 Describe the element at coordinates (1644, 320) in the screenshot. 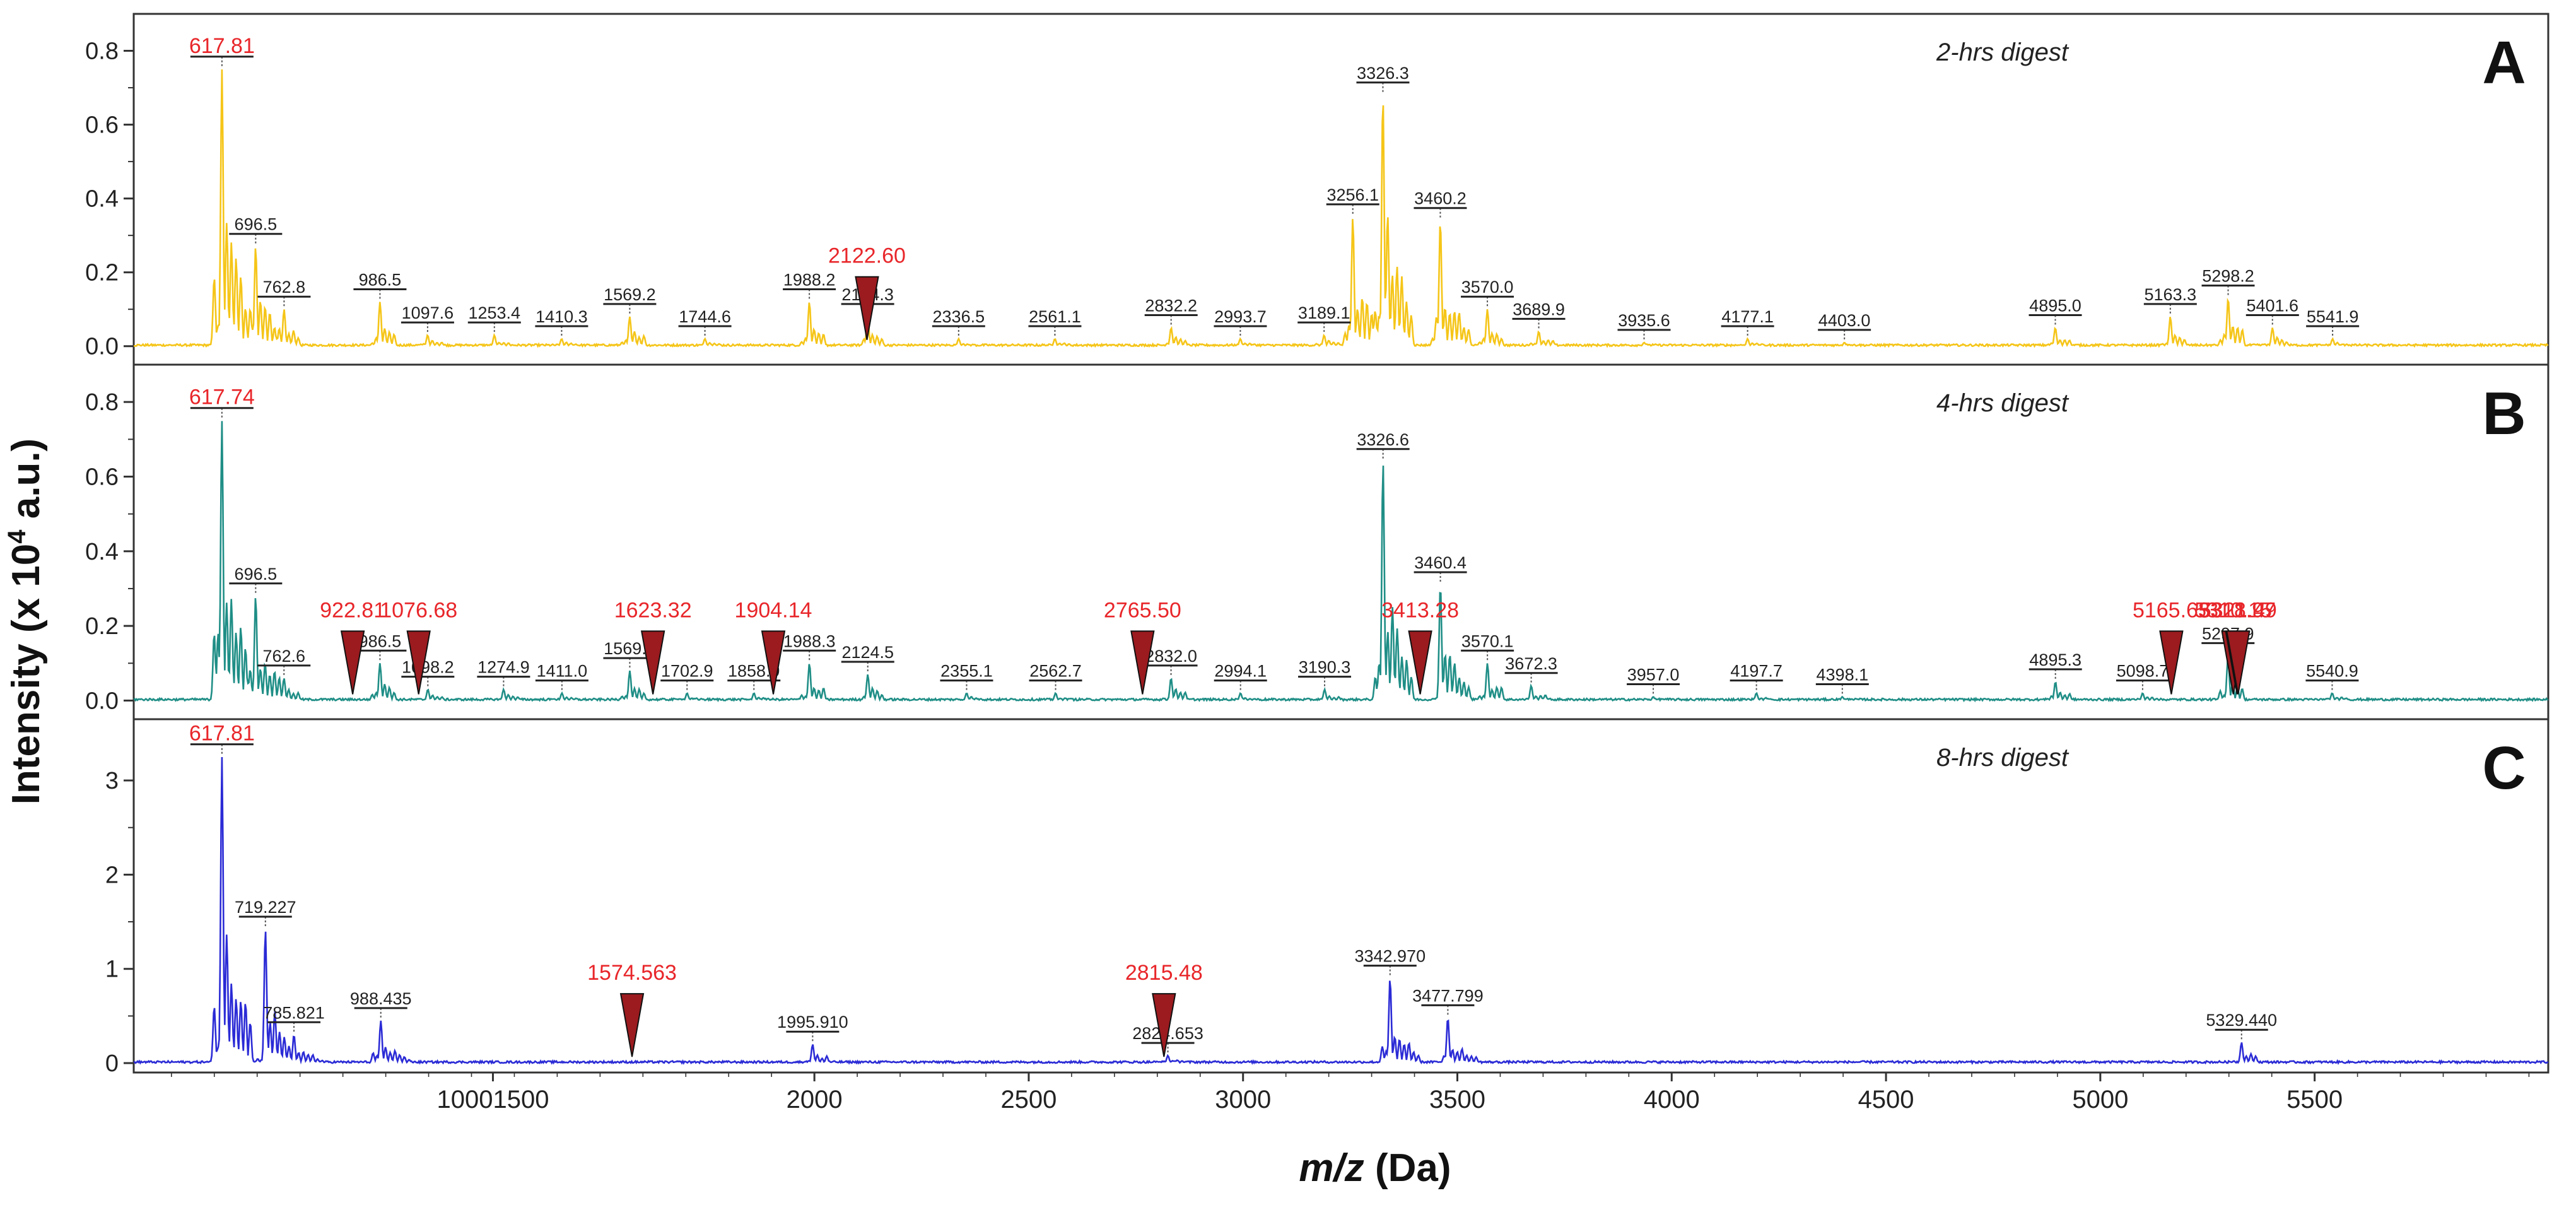

I see `peak-mz-label: 3935.6` at that location.